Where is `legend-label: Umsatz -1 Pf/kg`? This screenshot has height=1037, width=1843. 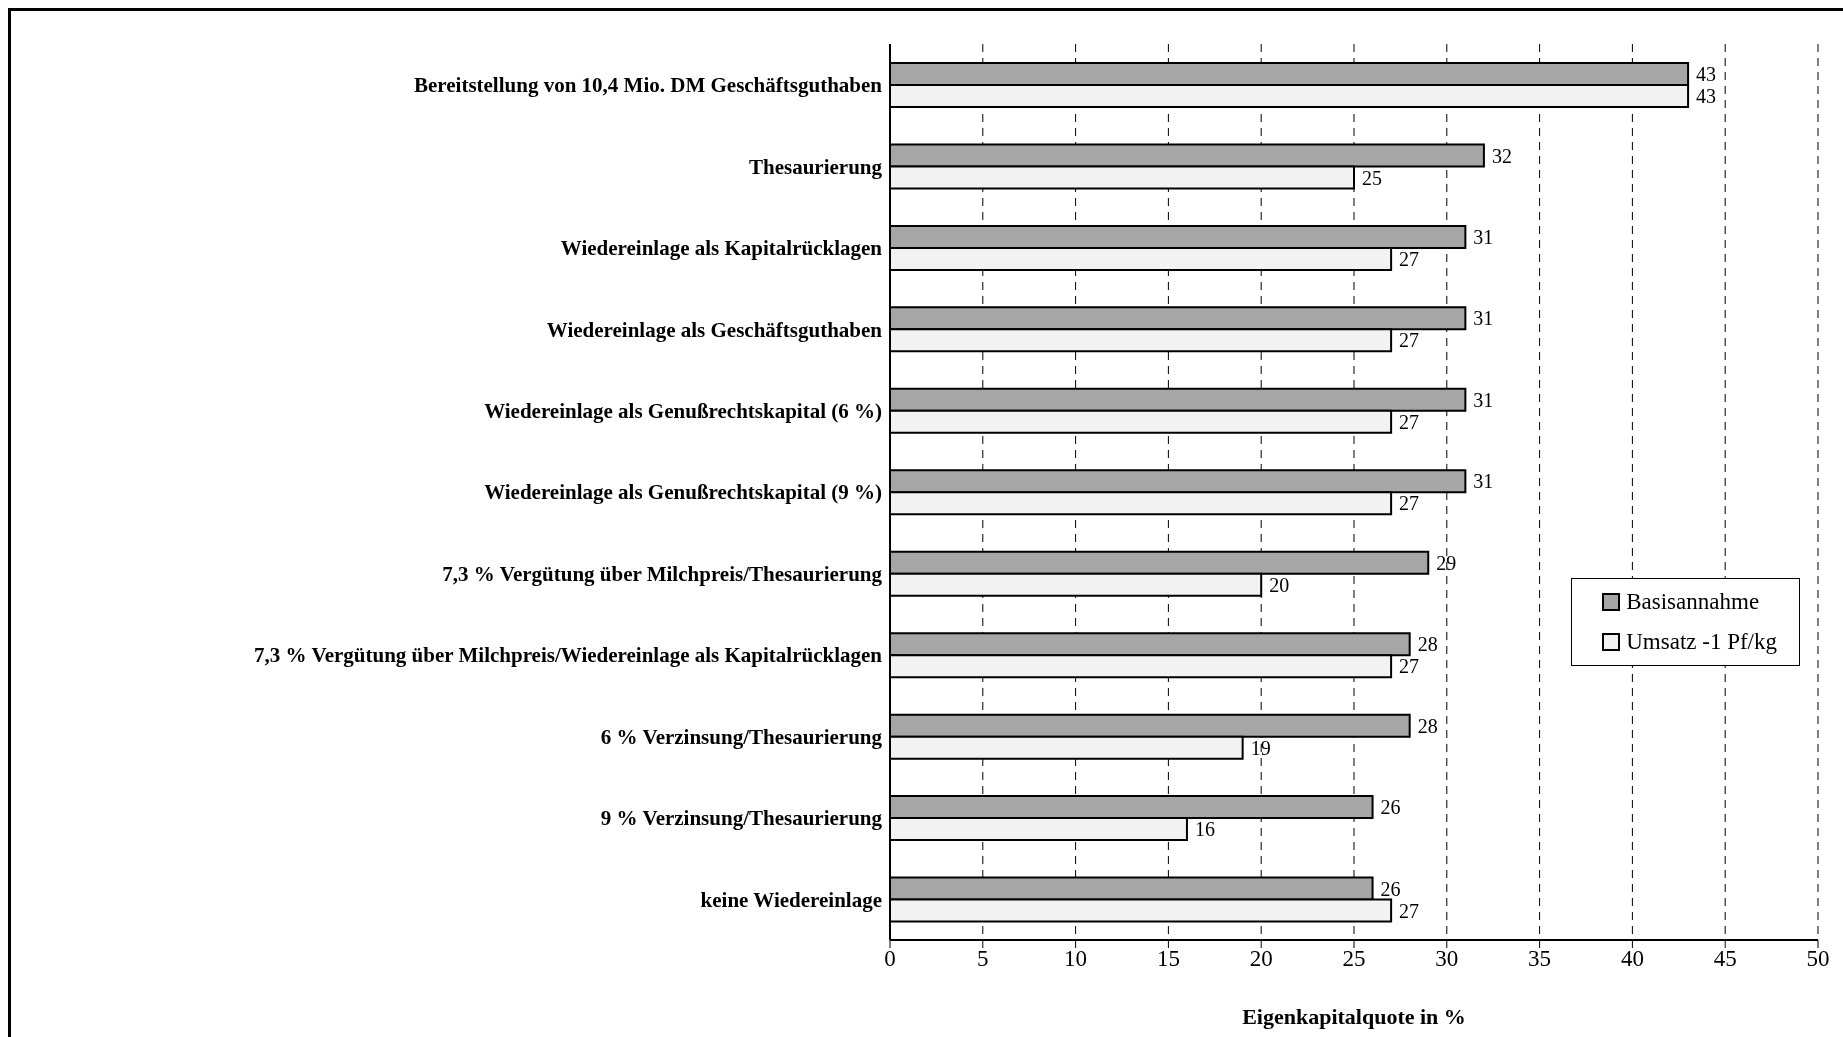 legend-label: Umsatz -1 Pf/kg is located at coordinates (1701, 642).